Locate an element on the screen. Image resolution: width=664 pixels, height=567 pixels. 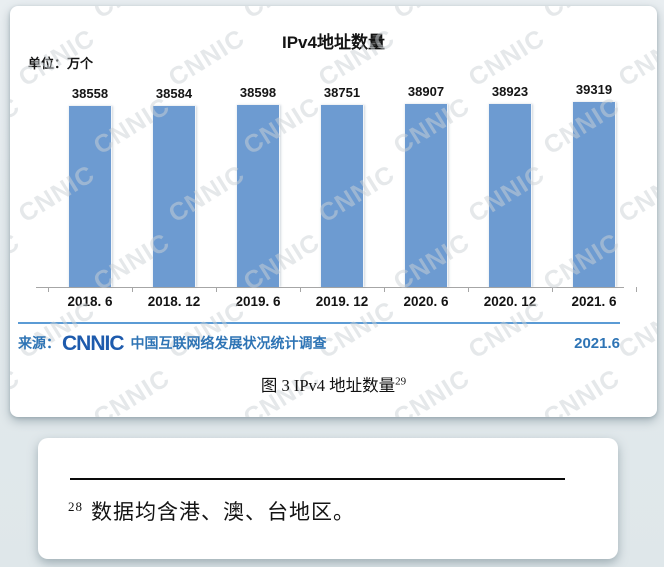
x-axis-line is located at coordinates (330, 287).